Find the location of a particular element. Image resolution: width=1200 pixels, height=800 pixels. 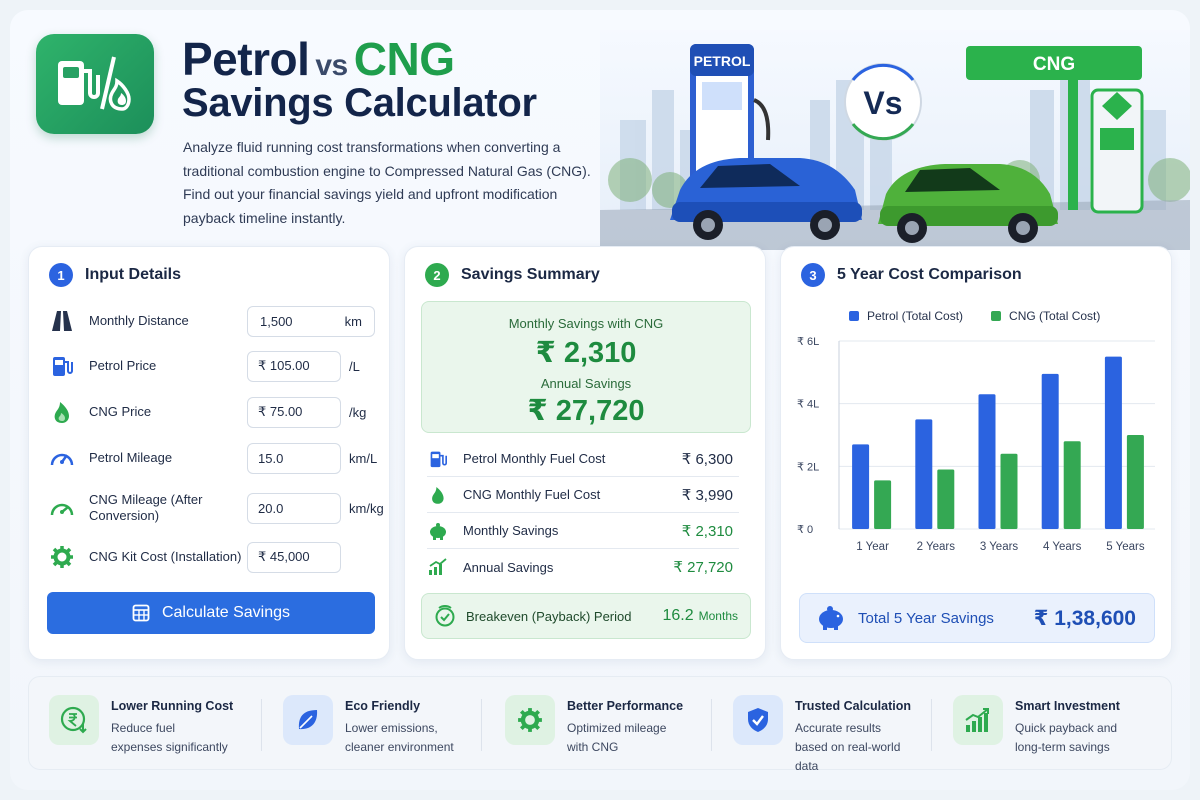

distance-input: 1,500 km is located at coordinates (311, 321).